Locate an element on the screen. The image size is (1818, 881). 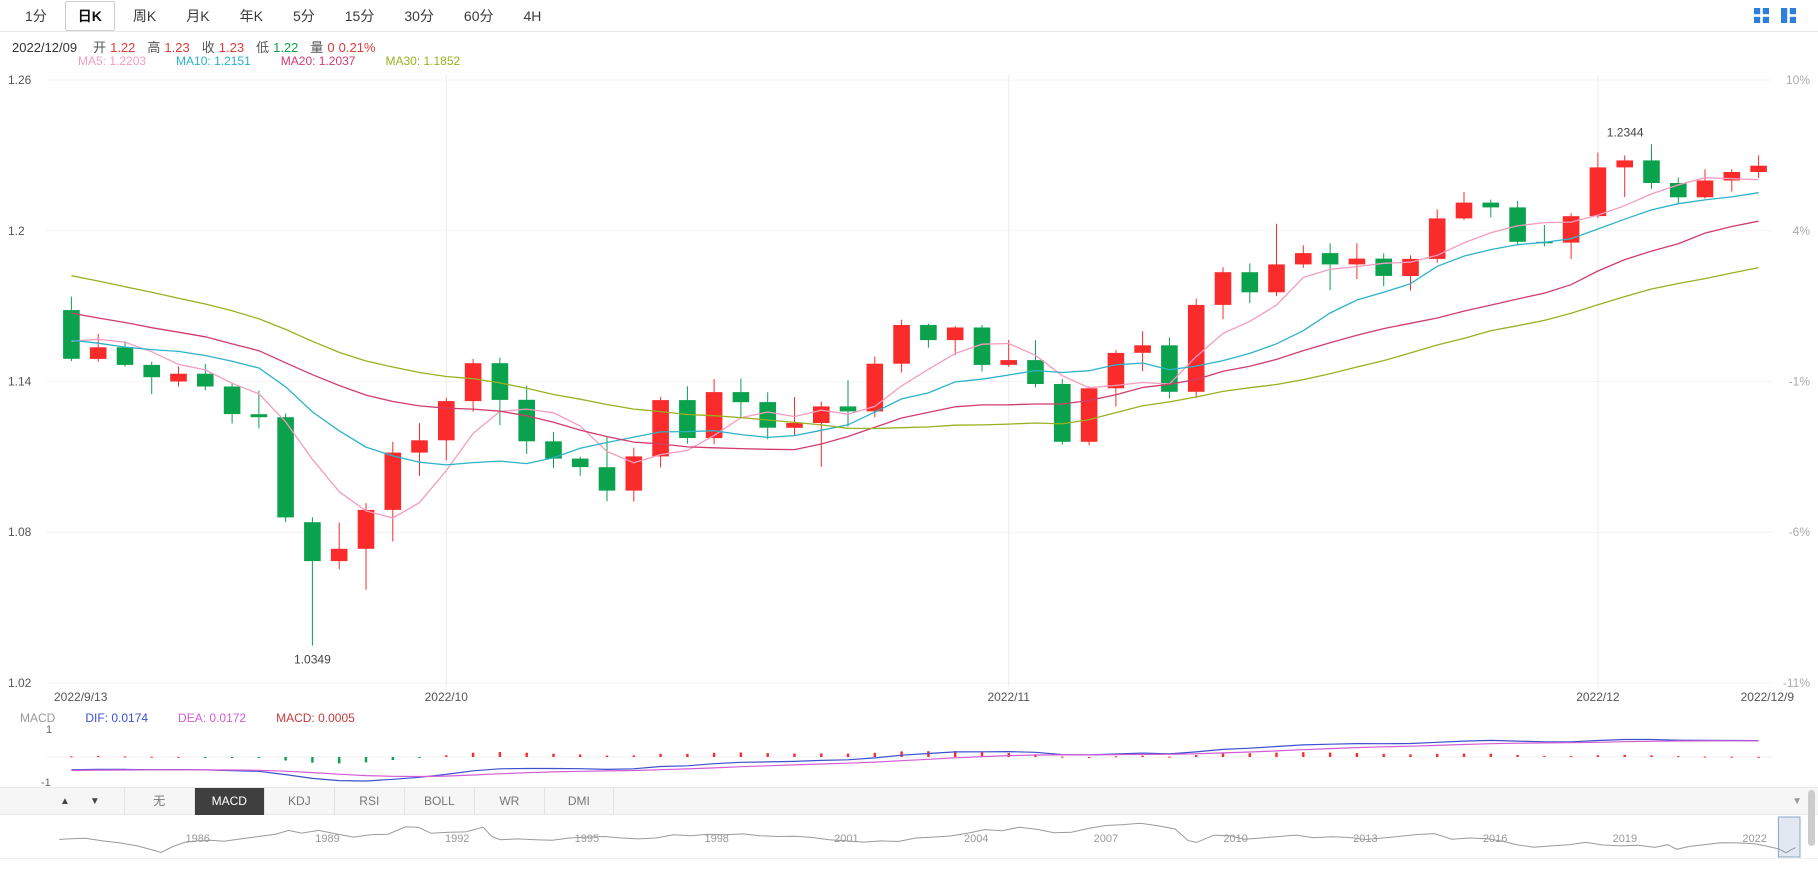
indicator-tab-boll: BOLL is located at coordinates (438, 801).